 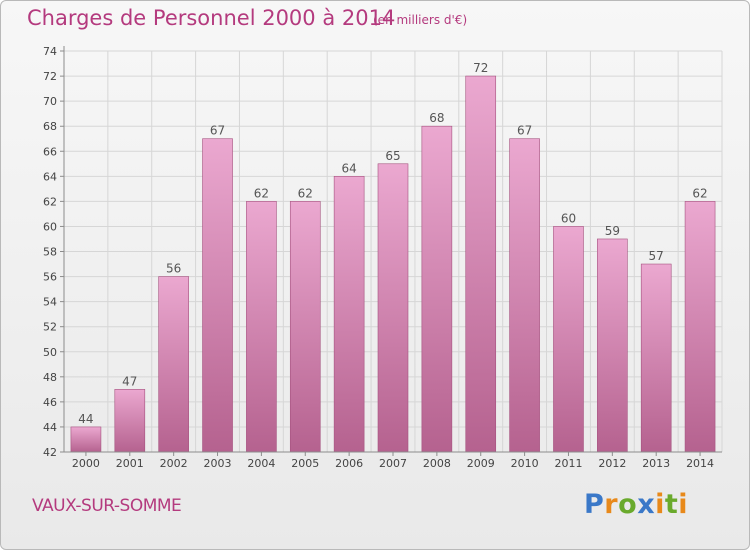 I want to click on x-tick-label: 2005, so click(x=305, y=463).